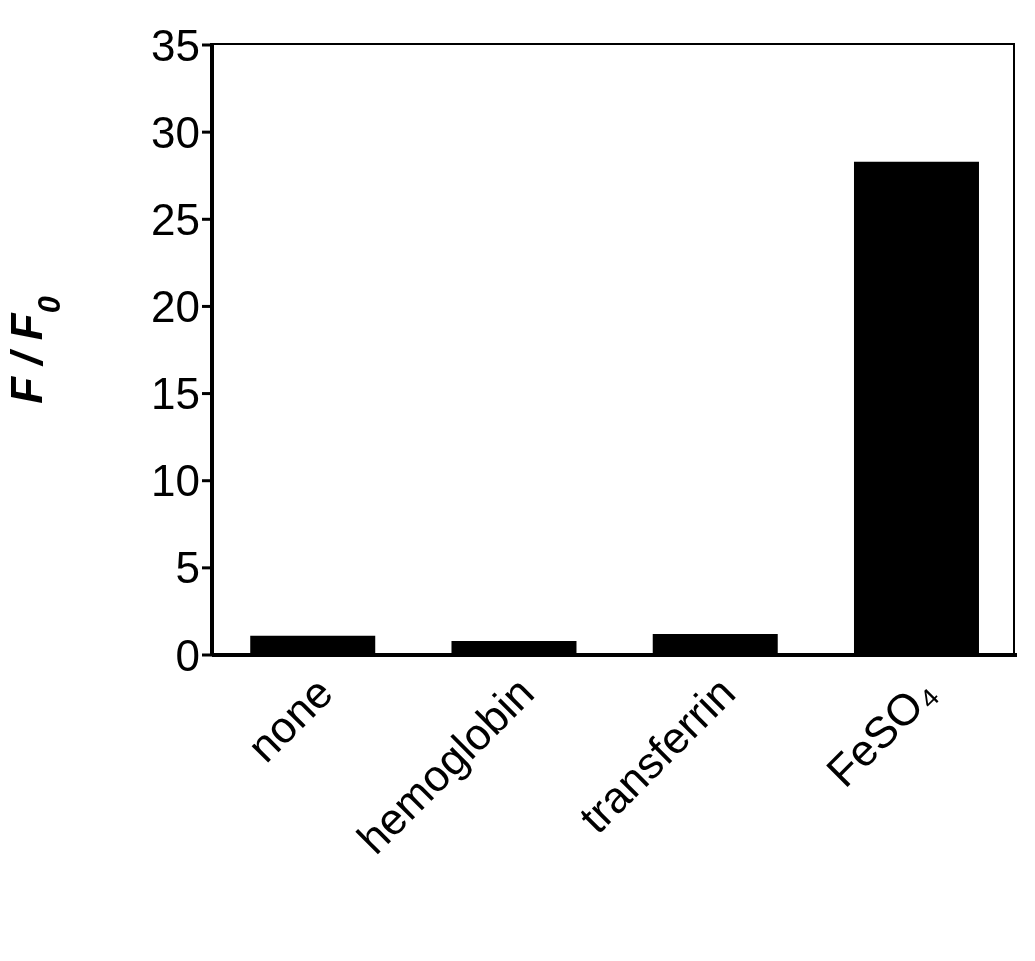 This screenshot has width=1035, height=961. I want to click on y-tick-label: 35, so click(175, 45).